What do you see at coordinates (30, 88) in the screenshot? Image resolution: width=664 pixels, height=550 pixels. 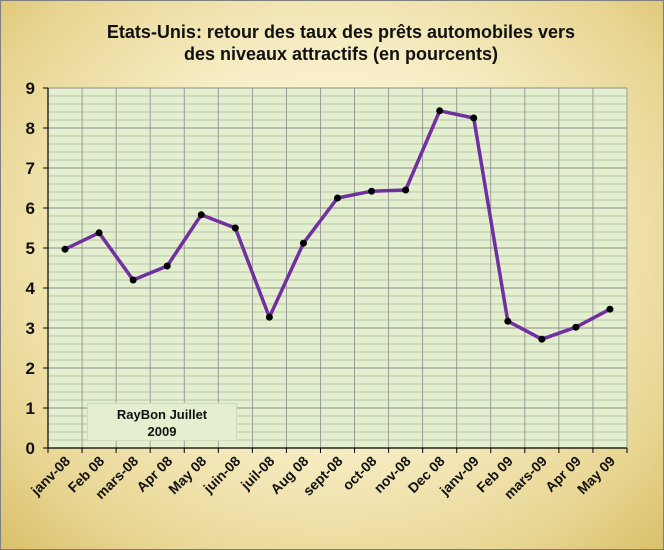 I see `y-tick-label: 9` at bounding box center [30, 88].